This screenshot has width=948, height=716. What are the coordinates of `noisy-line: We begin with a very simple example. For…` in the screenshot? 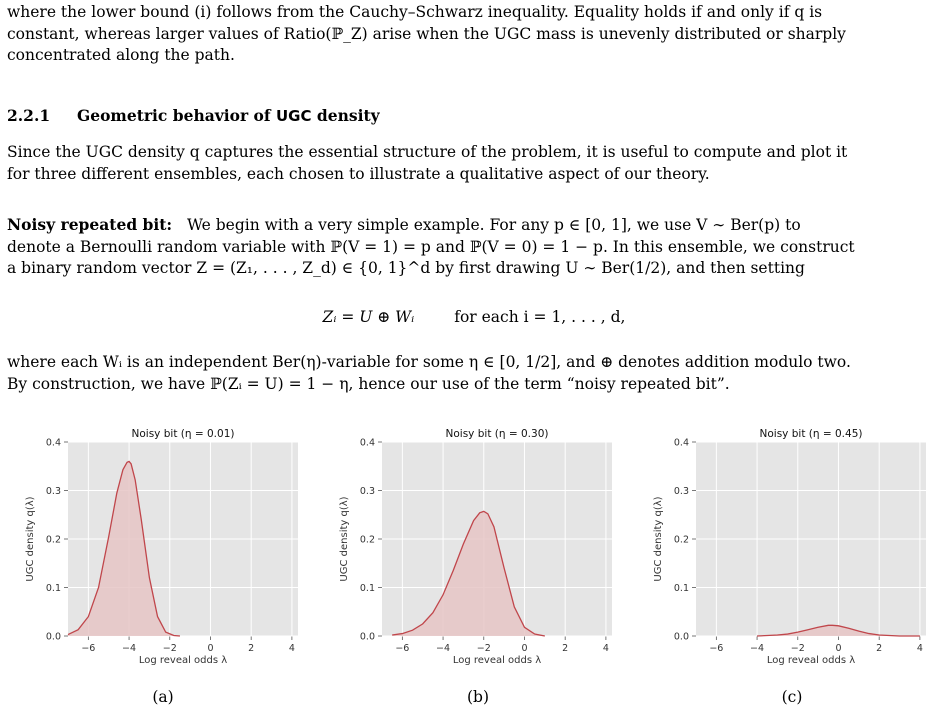 It's located at (493, 225).